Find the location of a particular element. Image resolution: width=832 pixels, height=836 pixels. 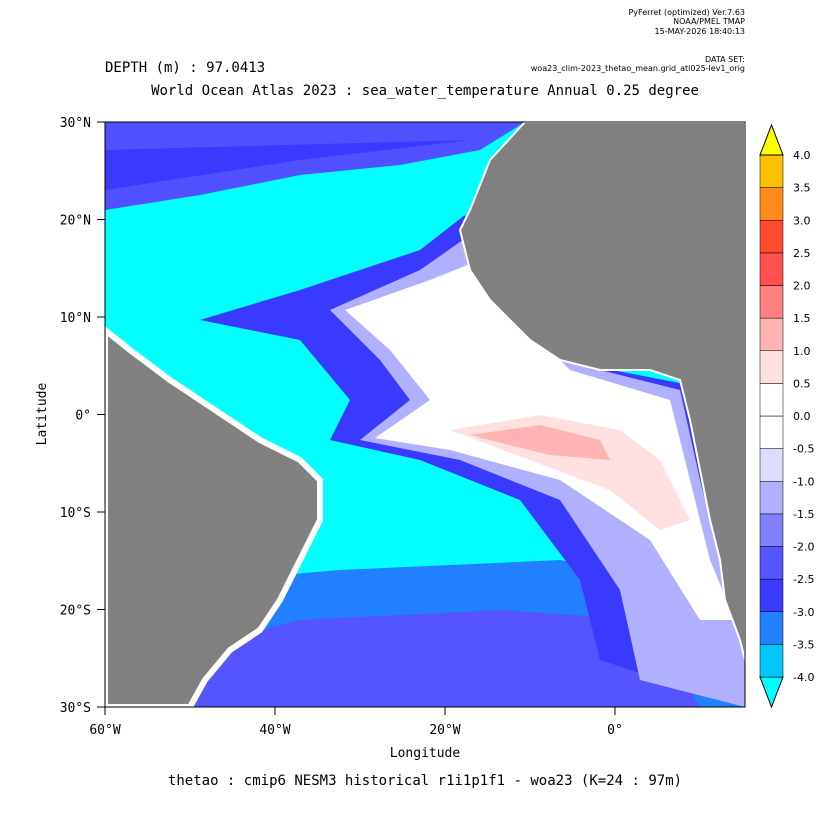

x-tick-label: 60°W is located at coordinates (104, 730).